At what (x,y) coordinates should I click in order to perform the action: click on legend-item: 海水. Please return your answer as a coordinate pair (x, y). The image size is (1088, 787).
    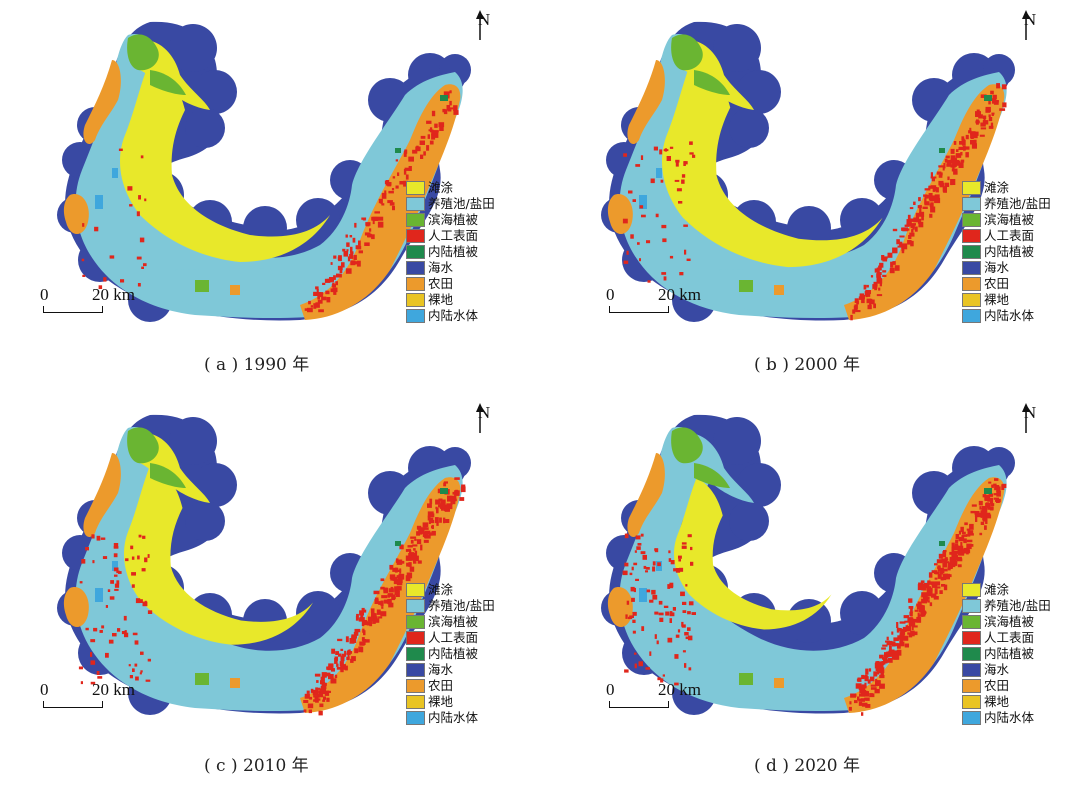
    Looking at the image, I should click on (450, 268).